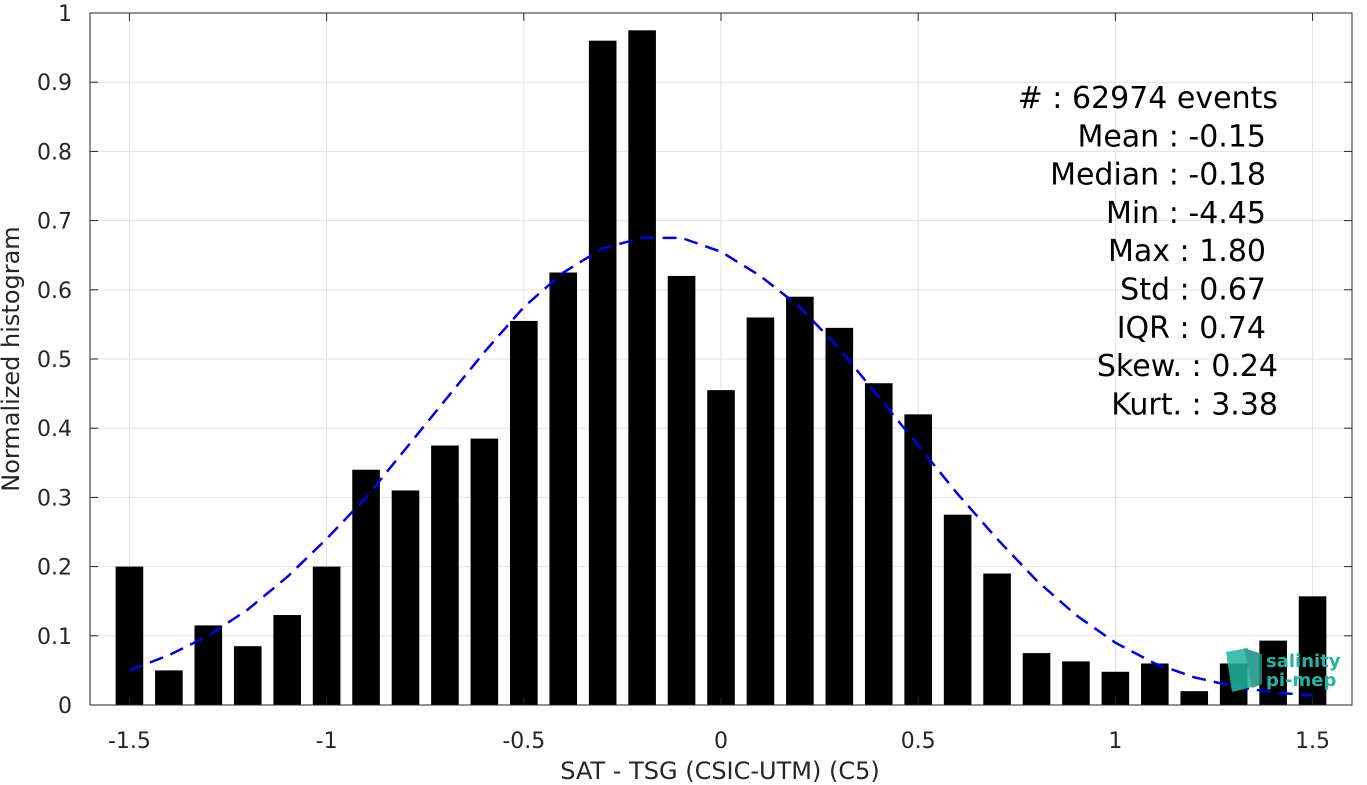 The width and height of the screenshot is (1367, 785). What do you see at coordinates (327, 741) in the screenshot?
I see `x-tick-label: -1` at bounding box center [327, 741].